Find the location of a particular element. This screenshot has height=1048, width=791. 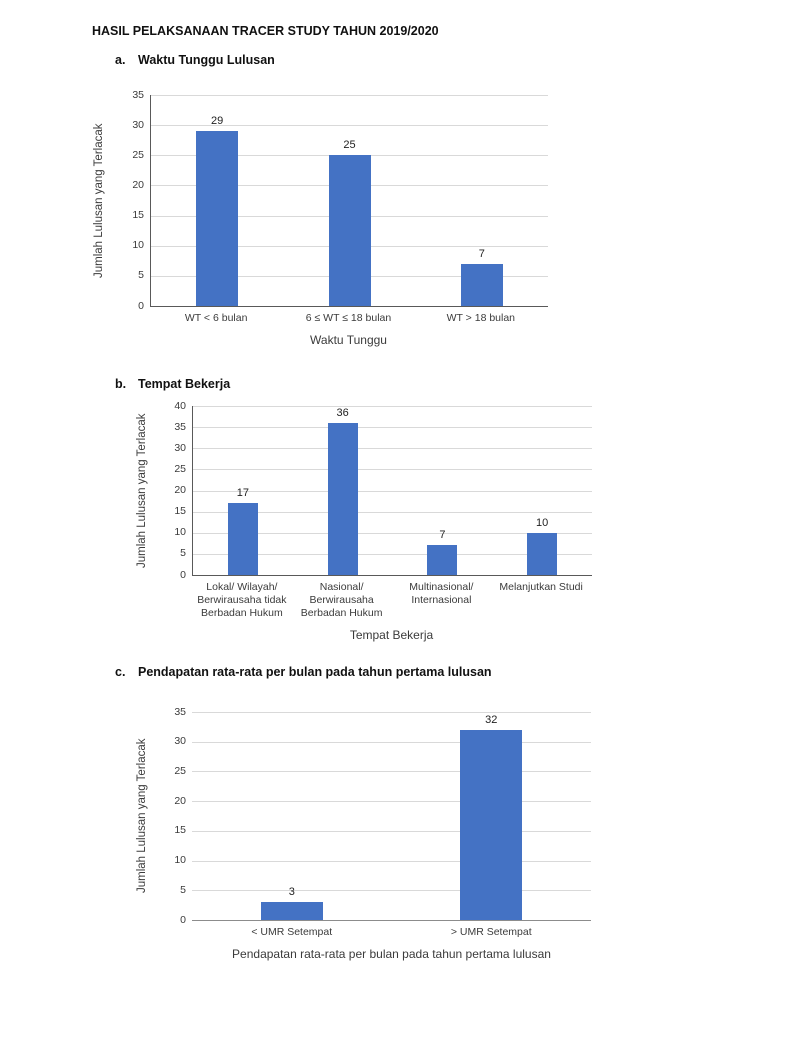

category-label: WT > 18 bulan is located at coordinates (481, 318).